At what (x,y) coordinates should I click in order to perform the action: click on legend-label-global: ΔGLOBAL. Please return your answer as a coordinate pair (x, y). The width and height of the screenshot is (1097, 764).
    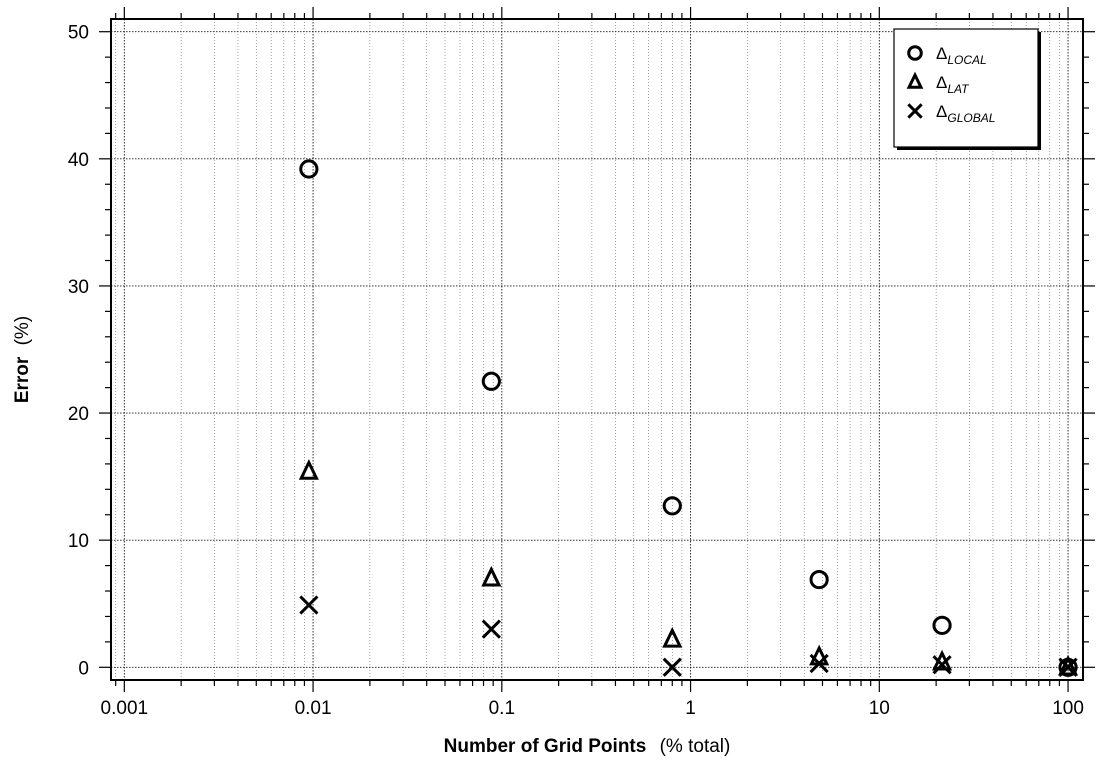
    Looking at the image, I should click on (965, 113).